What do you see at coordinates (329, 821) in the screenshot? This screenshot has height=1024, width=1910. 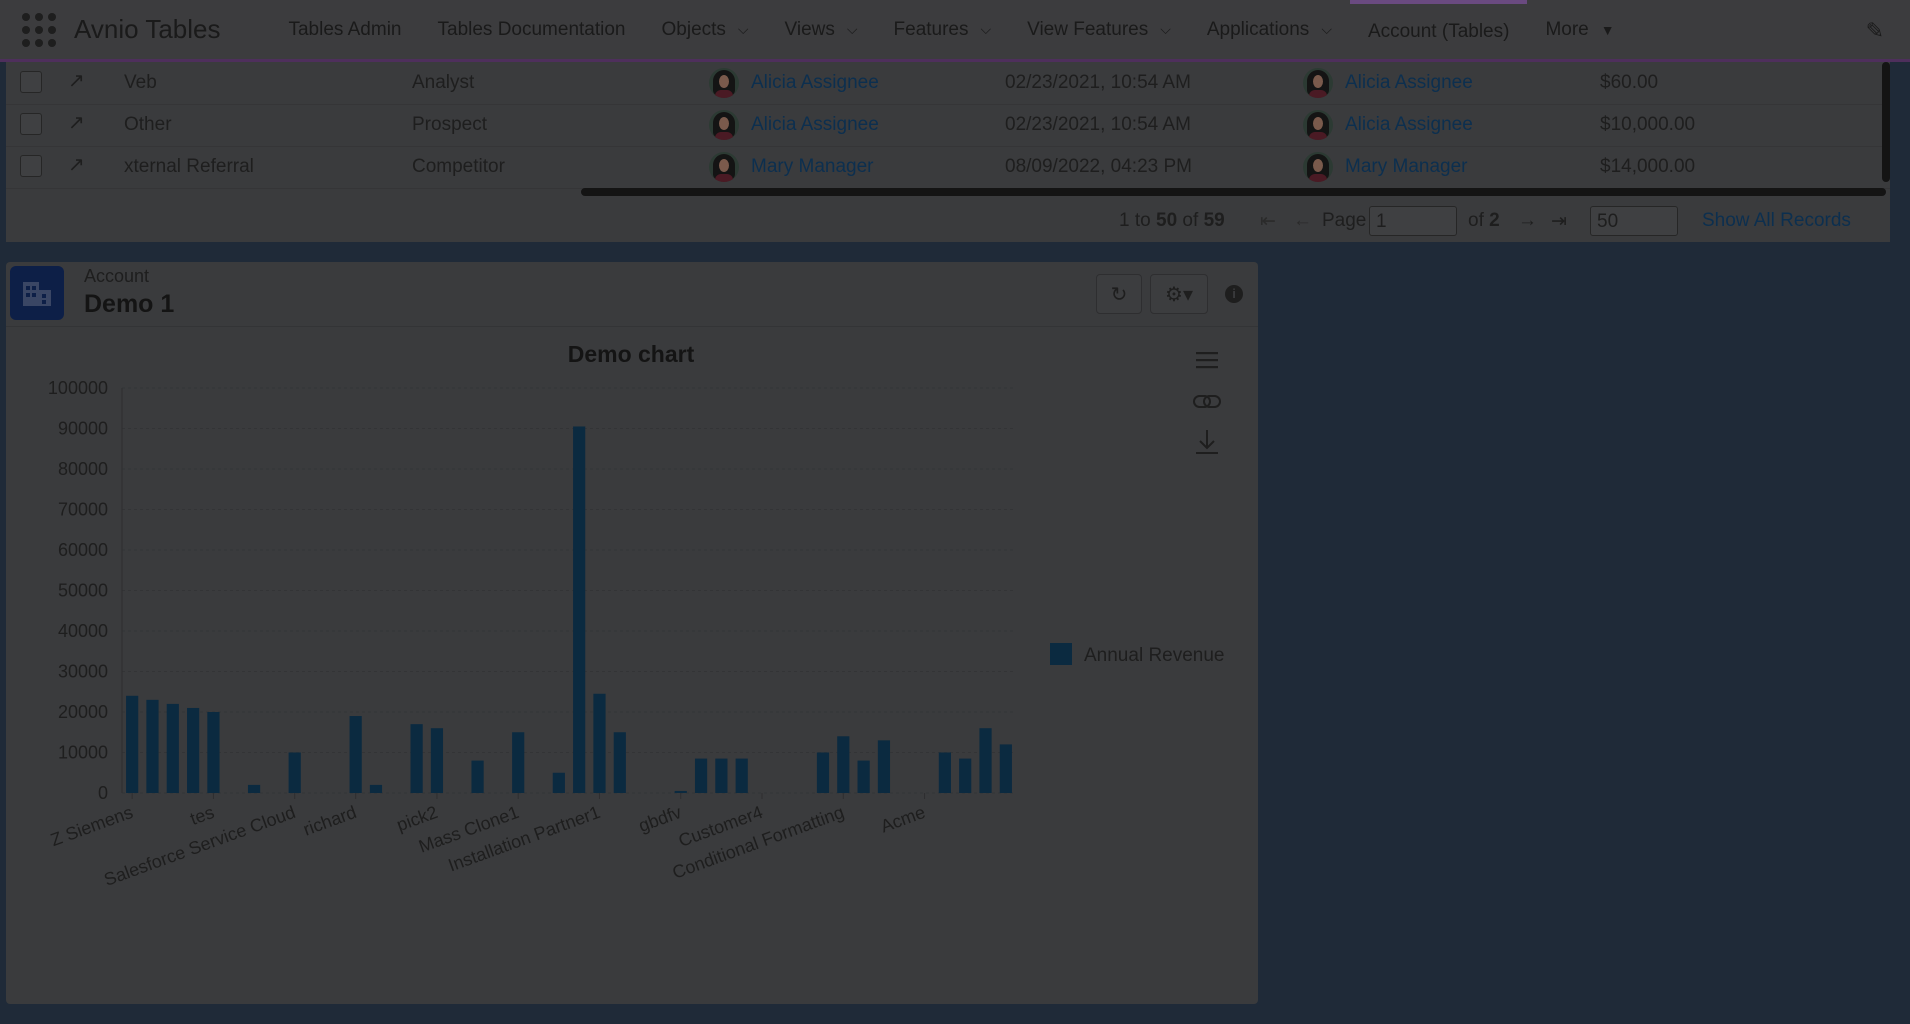 I see `x-tick-label: richard` at bounding box center [329, 821].